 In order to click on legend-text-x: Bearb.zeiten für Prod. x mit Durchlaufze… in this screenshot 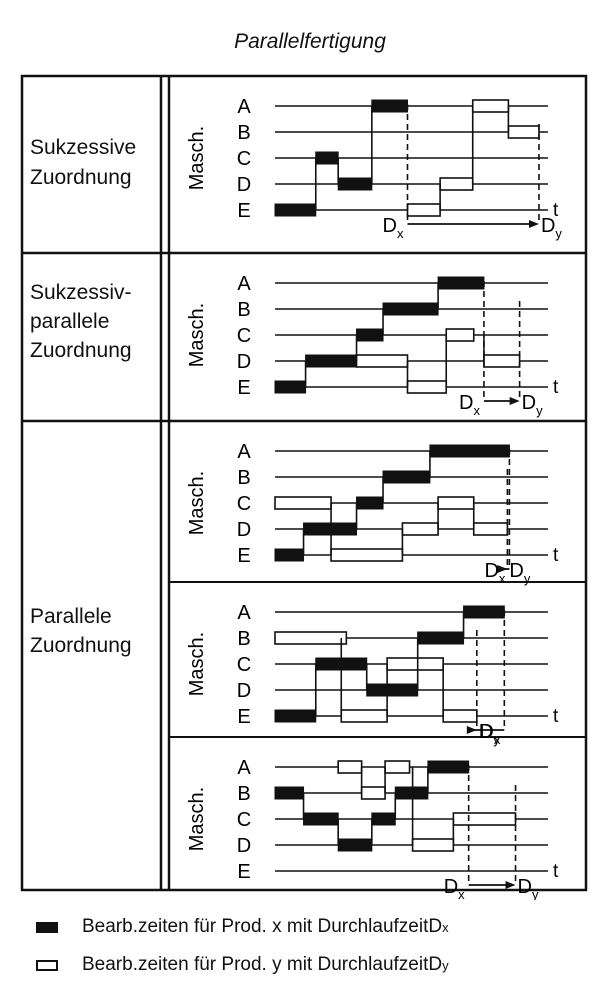, I will do `click(255, 926)`.